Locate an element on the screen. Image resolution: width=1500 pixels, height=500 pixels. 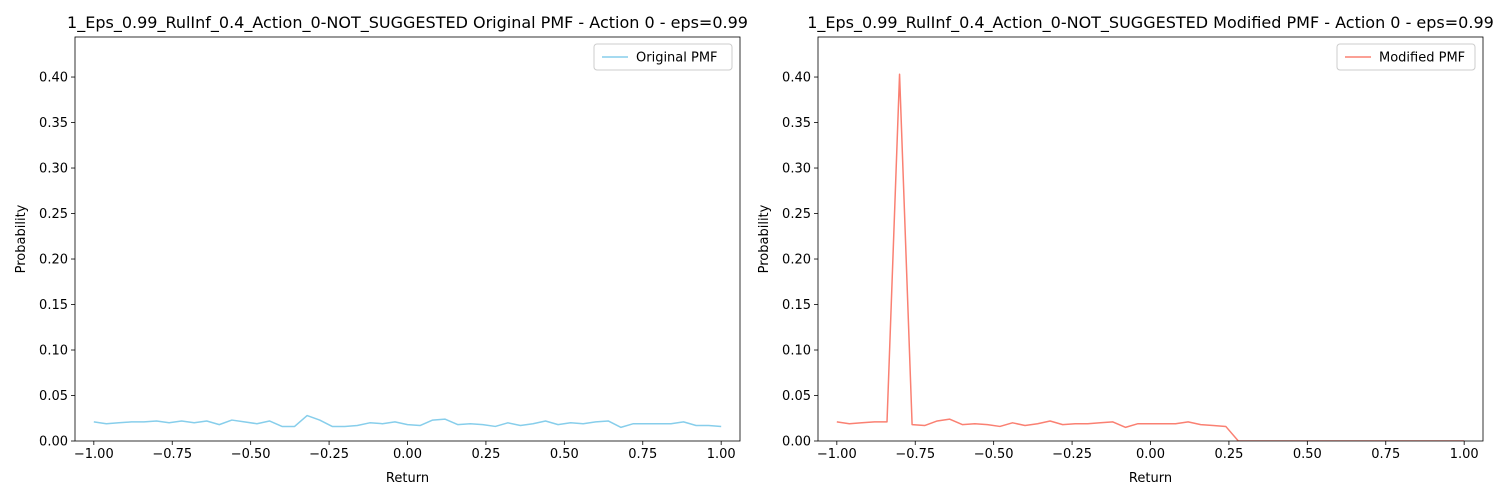
legend: Modified PMF is located at coordinates (1406, 57).